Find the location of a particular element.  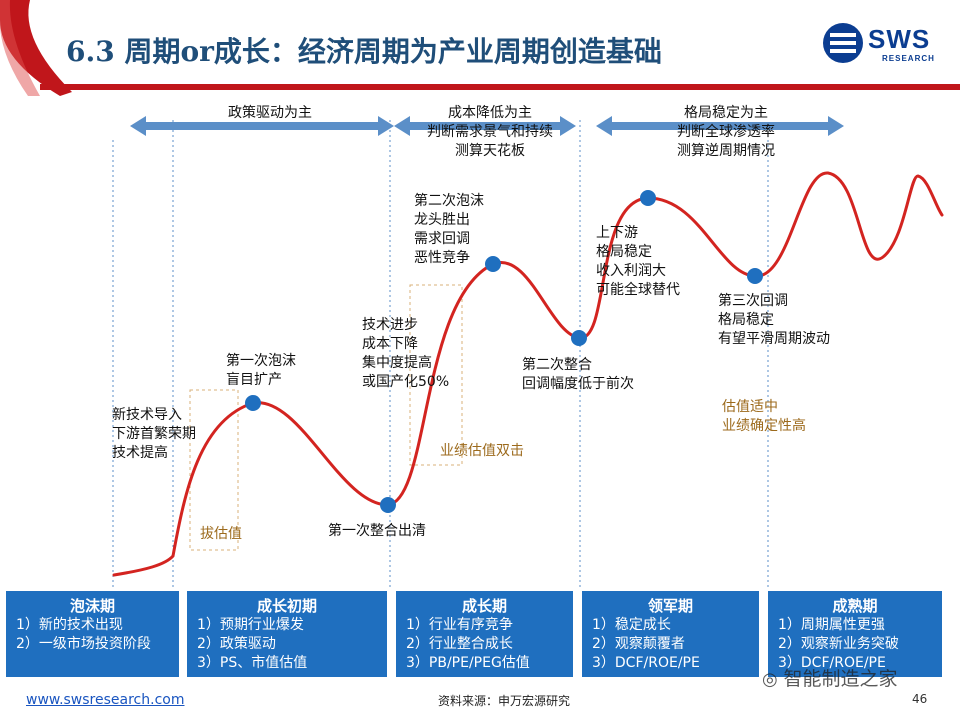

stage-item: 3）PB/PE/PEG估值 is located at coordinates (468, 663).